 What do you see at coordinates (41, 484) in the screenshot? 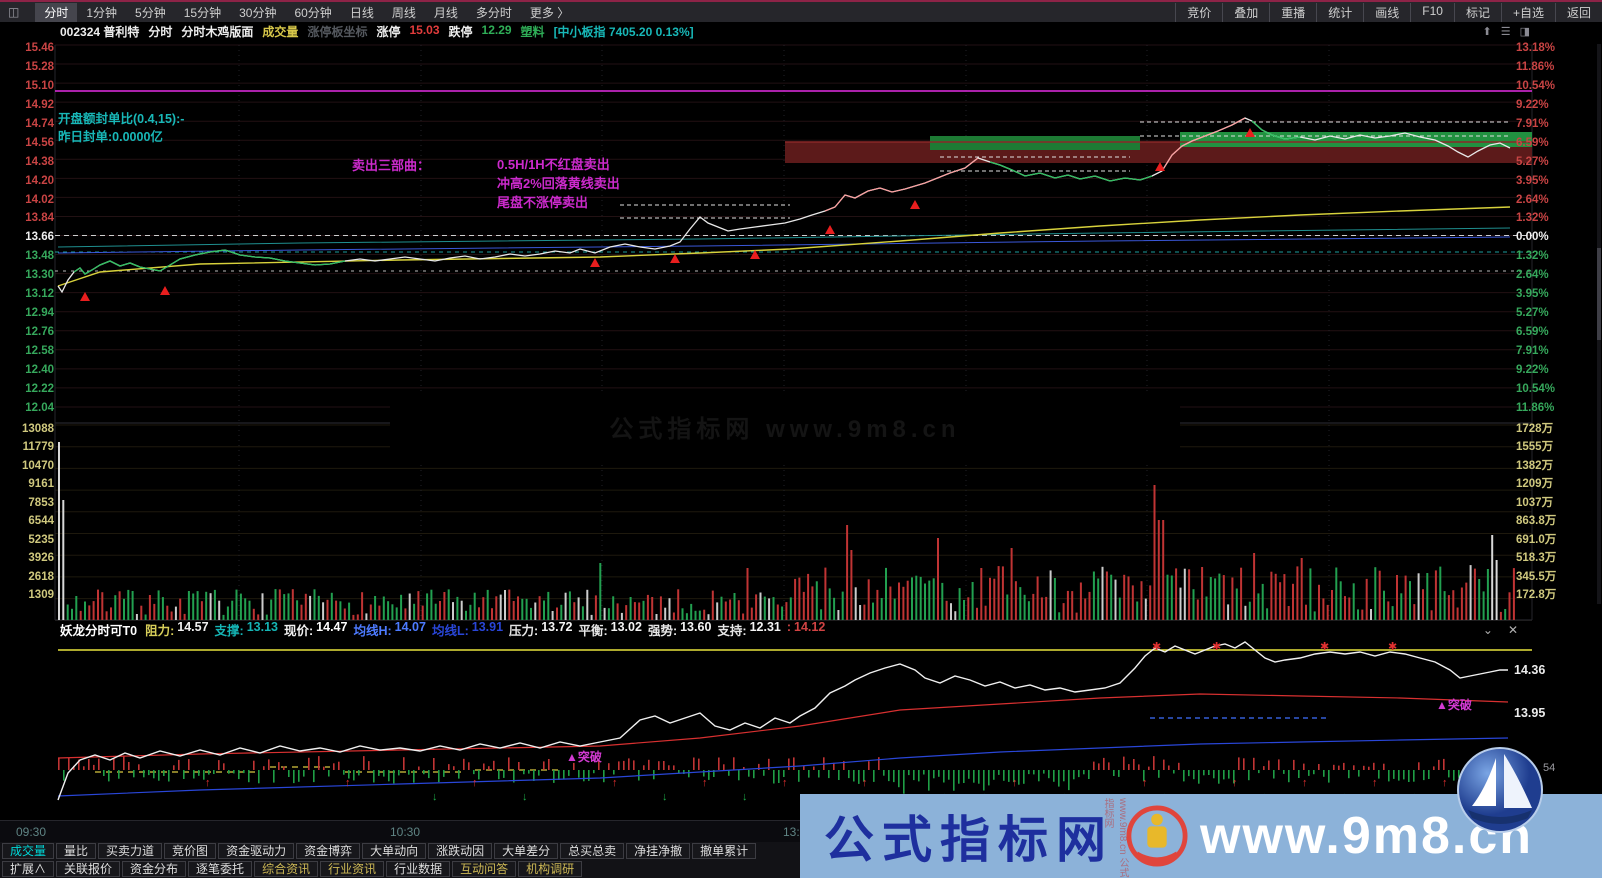
I see `volume-tick: 9161` at bounding box center [41, 484].